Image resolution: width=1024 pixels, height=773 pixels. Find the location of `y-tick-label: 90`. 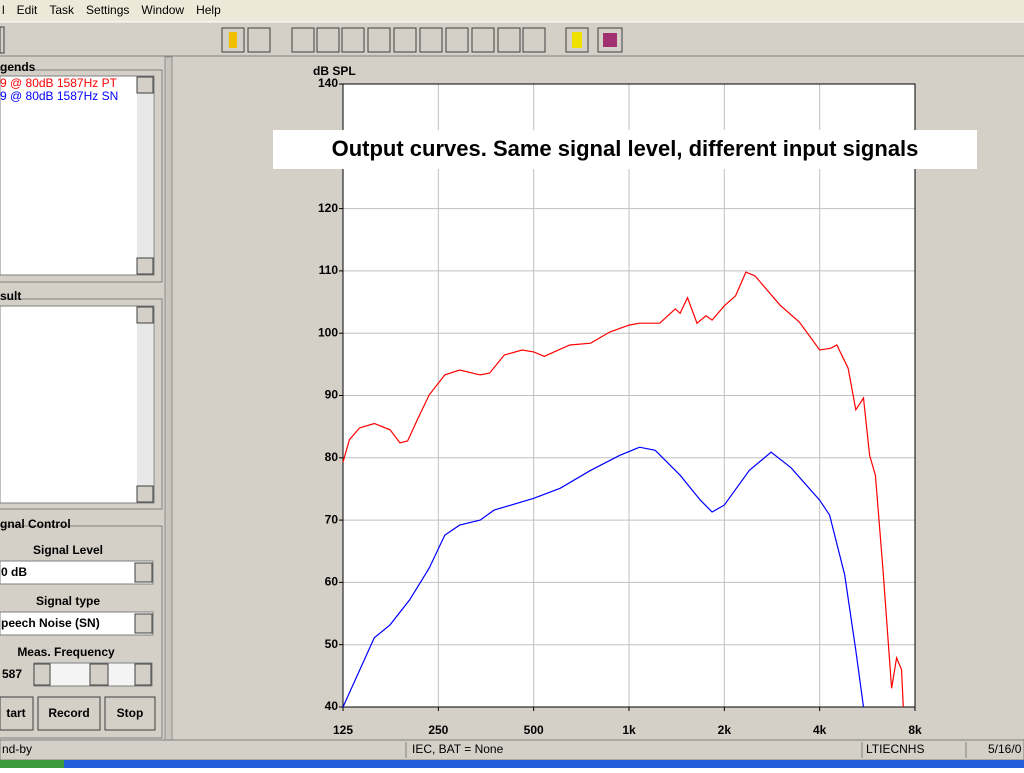

y-tick-label: 90 is located at coordinates (332, 395).